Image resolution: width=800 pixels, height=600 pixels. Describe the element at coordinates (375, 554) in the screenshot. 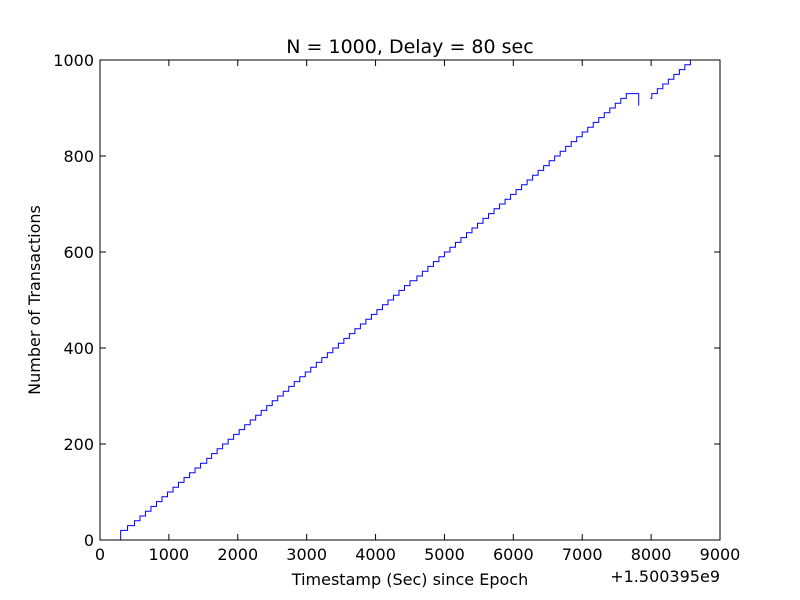

I see `x-tick-label-4: 4000` at that location.